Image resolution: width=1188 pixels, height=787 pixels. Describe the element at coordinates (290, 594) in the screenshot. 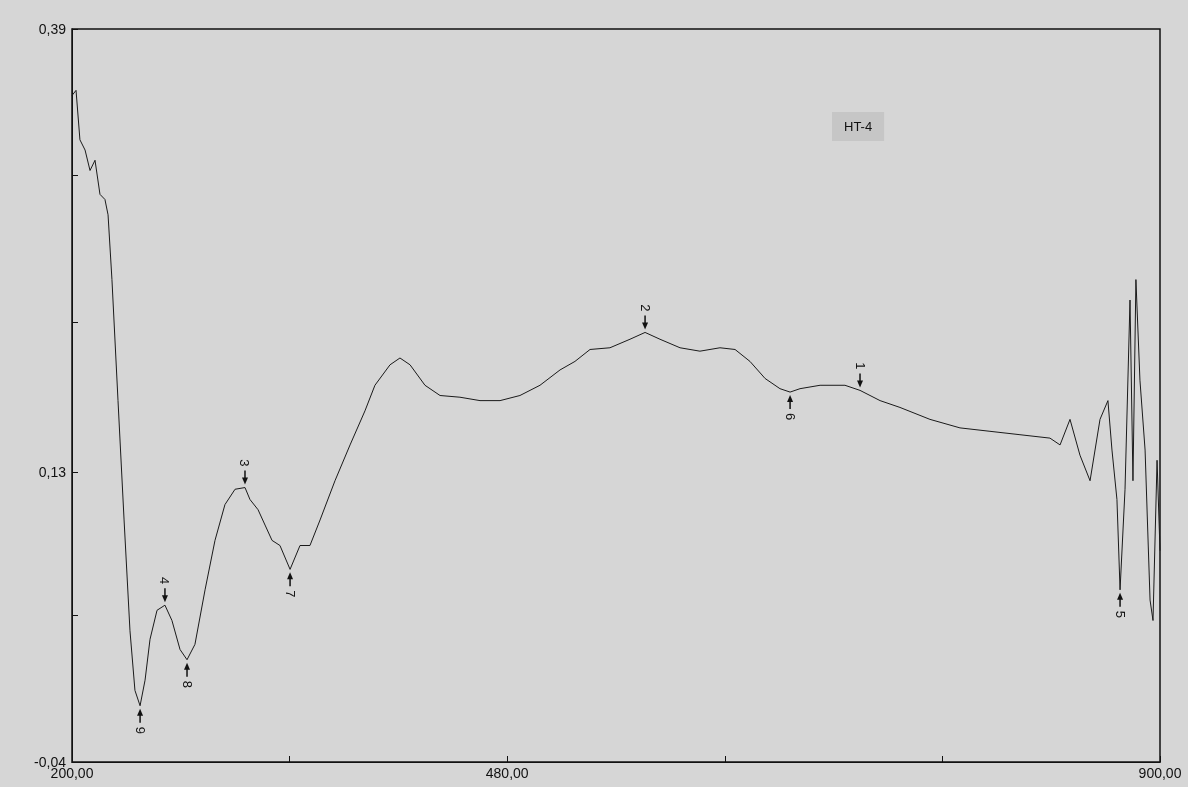

I see `annotation: 7` at that location.